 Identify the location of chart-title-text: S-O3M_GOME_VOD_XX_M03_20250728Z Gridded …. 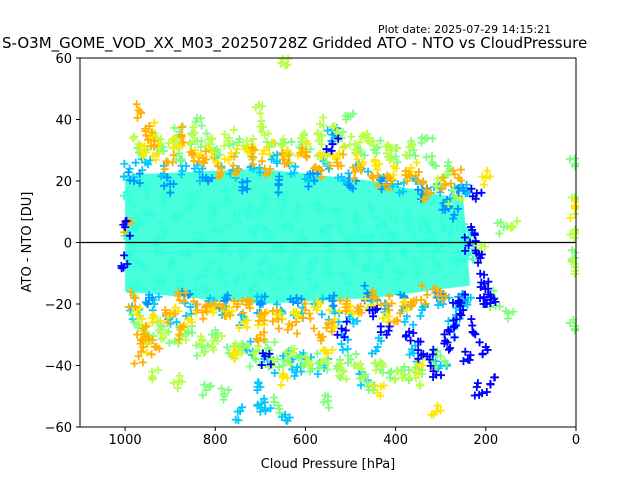
(295, 43).